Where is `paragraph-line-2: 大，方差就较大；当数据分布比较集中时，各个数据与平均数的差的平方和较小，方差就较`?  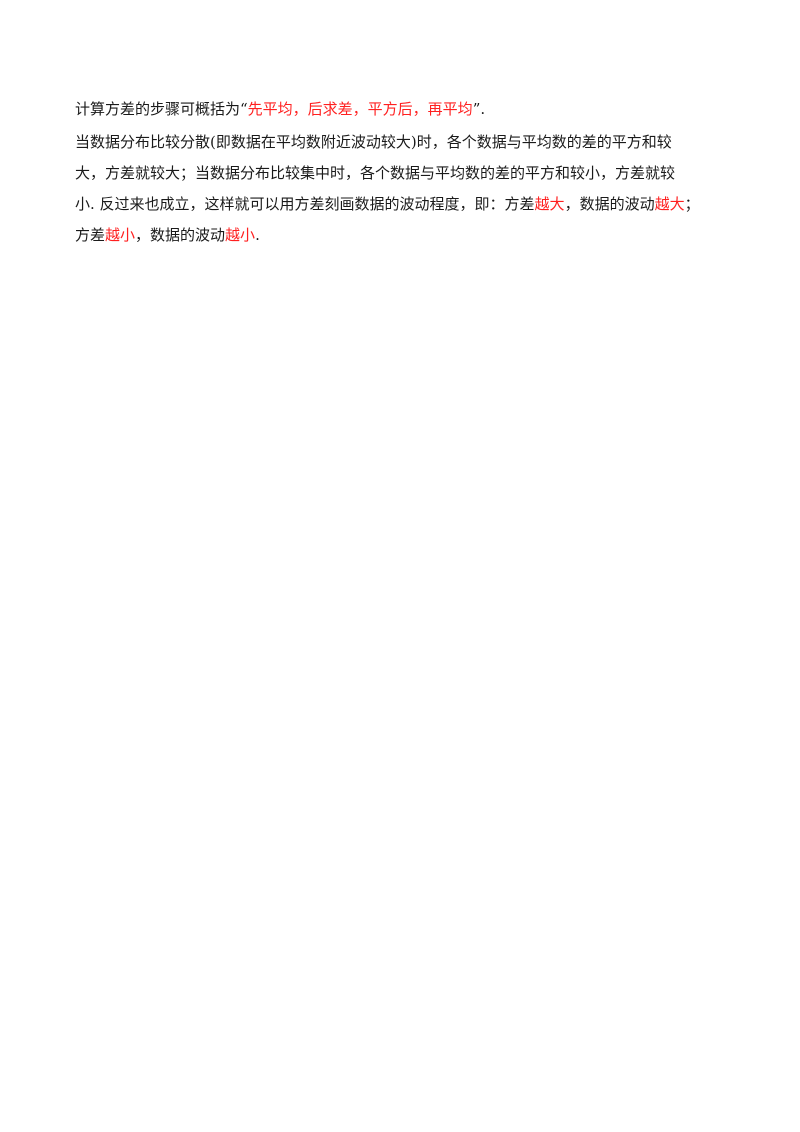
paragraph-line-2: 大，方差就较大；当数据分布比较集中时，各个数据与平均数的差的平方和较小，方差就较 is located at coordinates (375, 173).